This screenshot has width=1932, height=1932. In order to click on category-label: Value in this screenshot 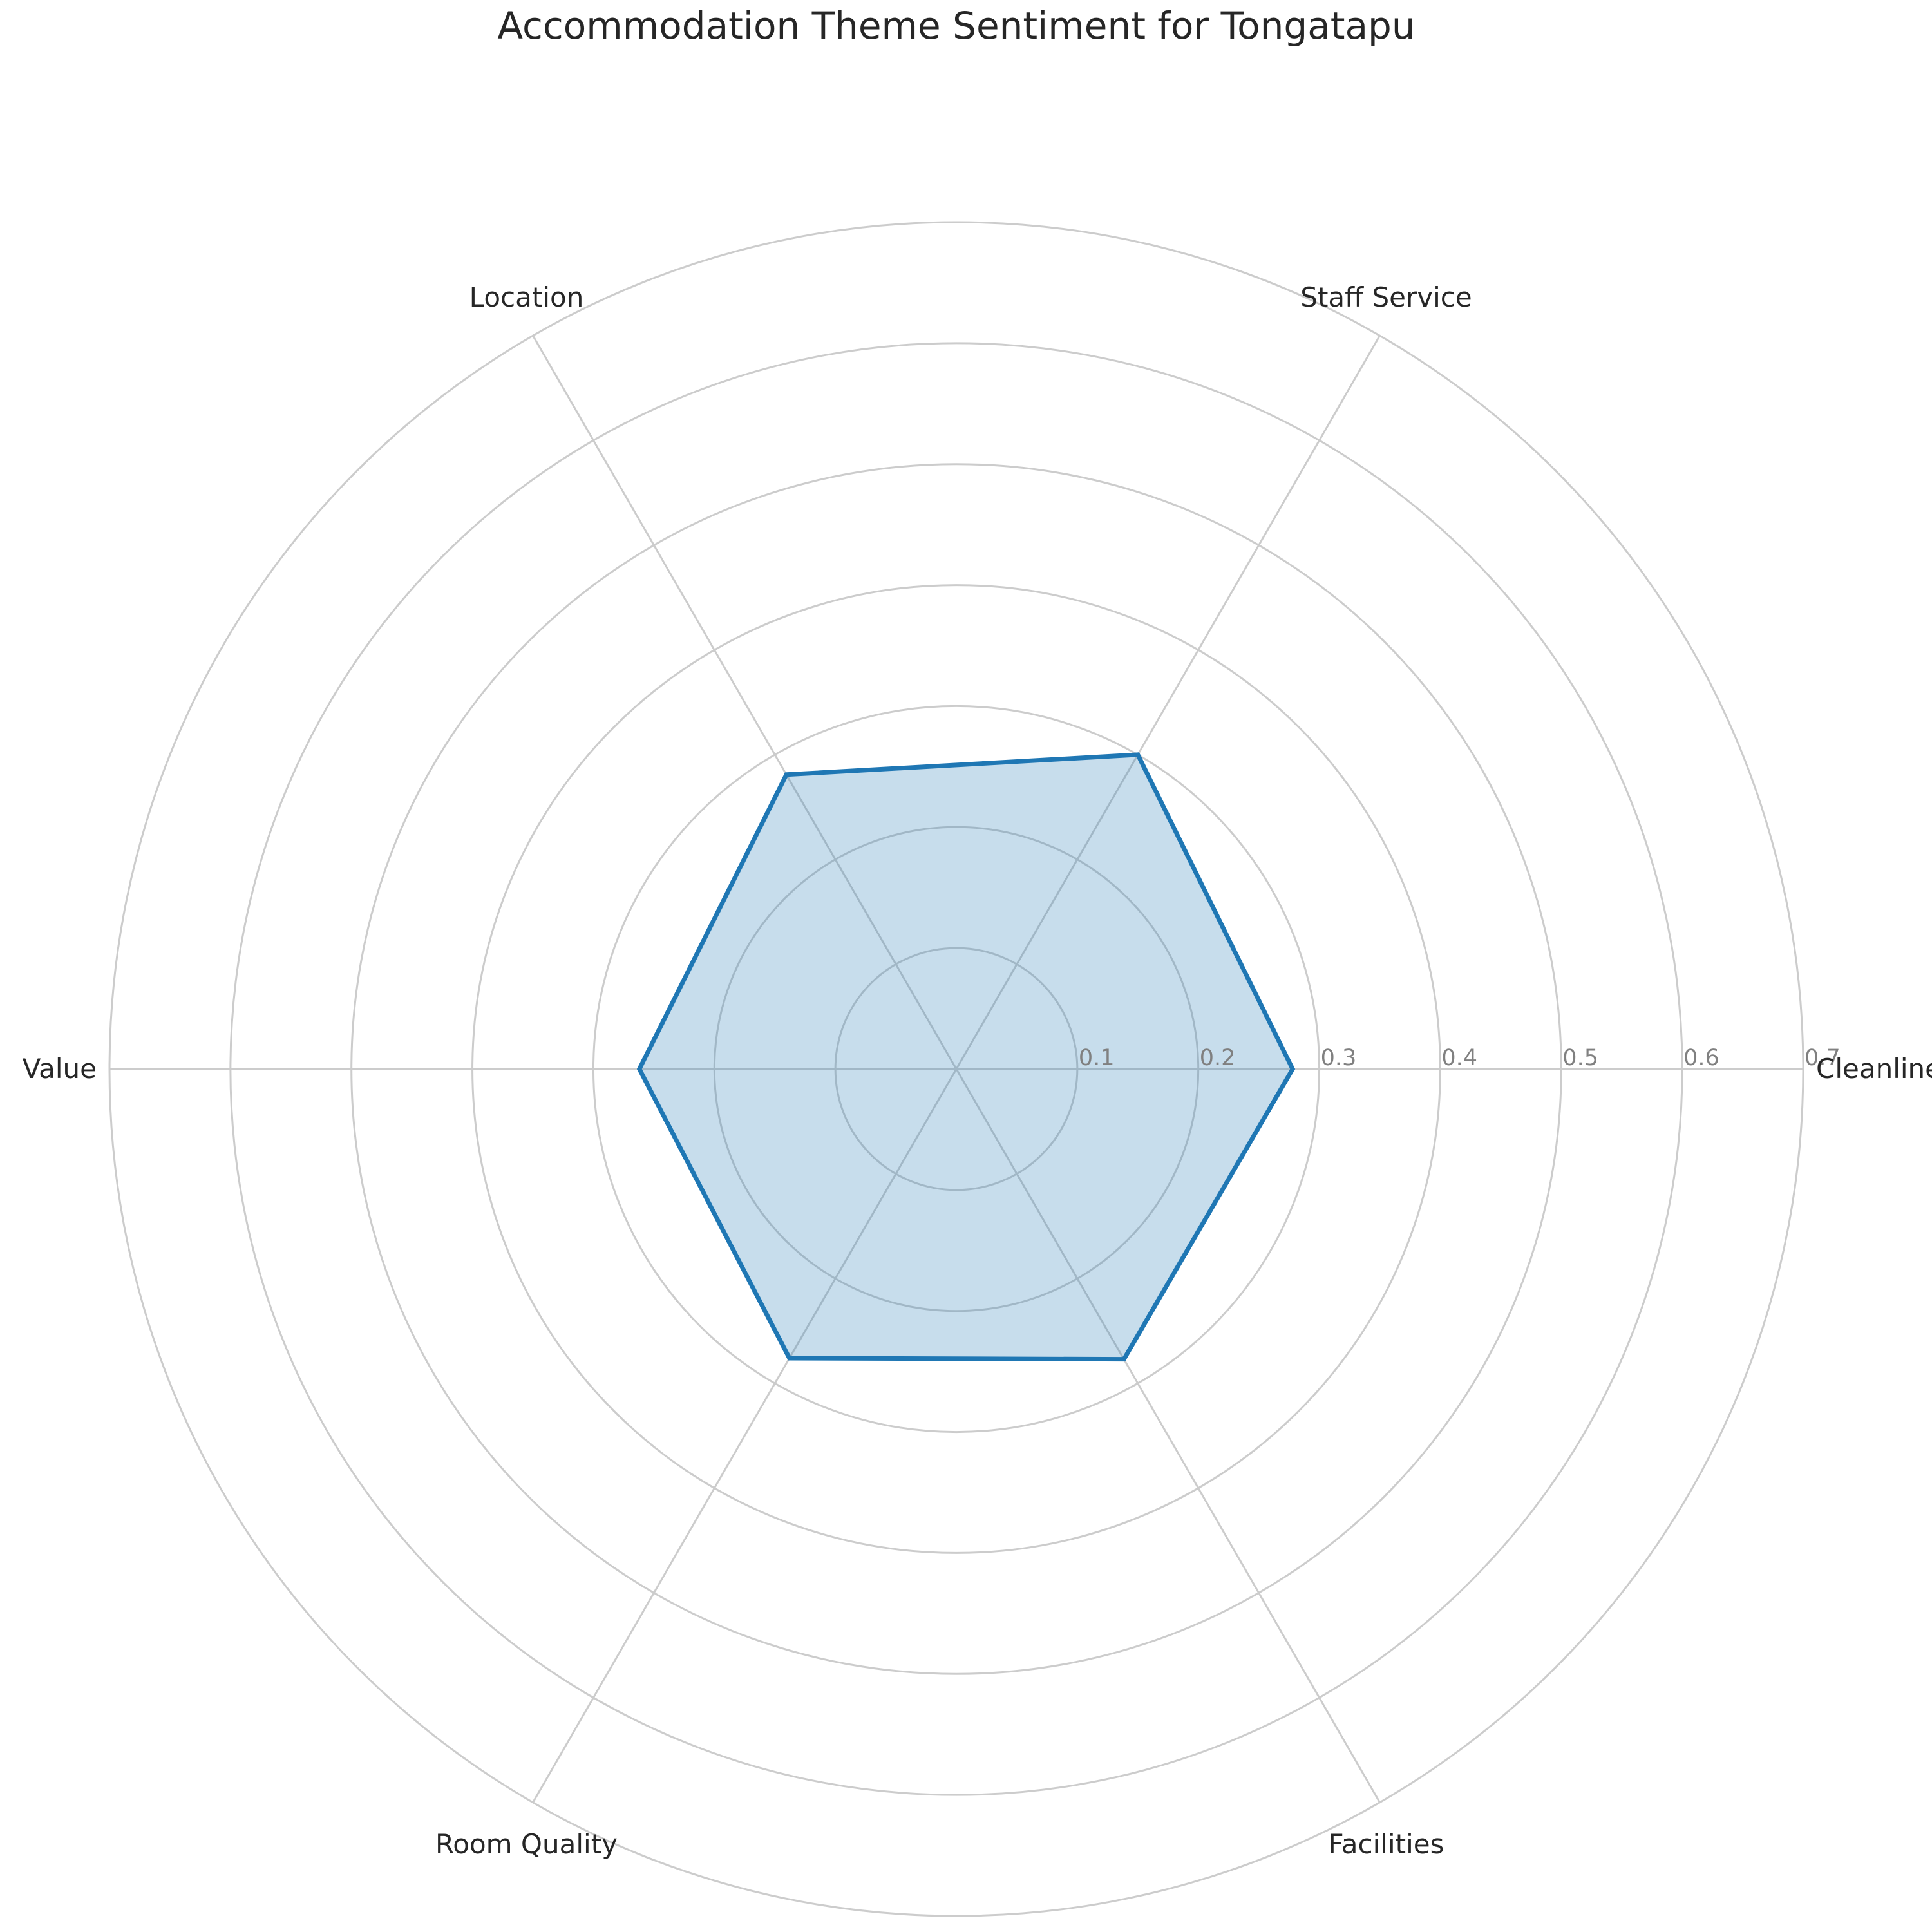, I will do `click(60, 1068)`.